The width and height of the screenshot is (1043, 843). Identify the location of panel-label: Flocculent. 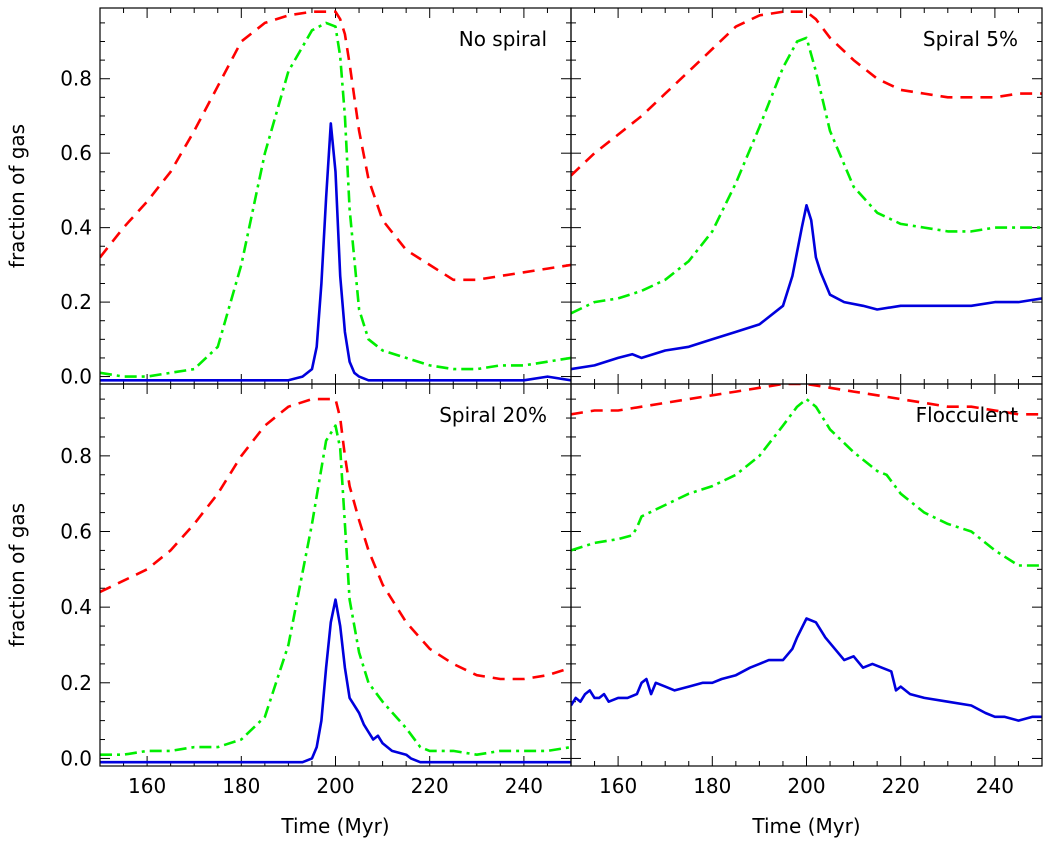
(967, 415).